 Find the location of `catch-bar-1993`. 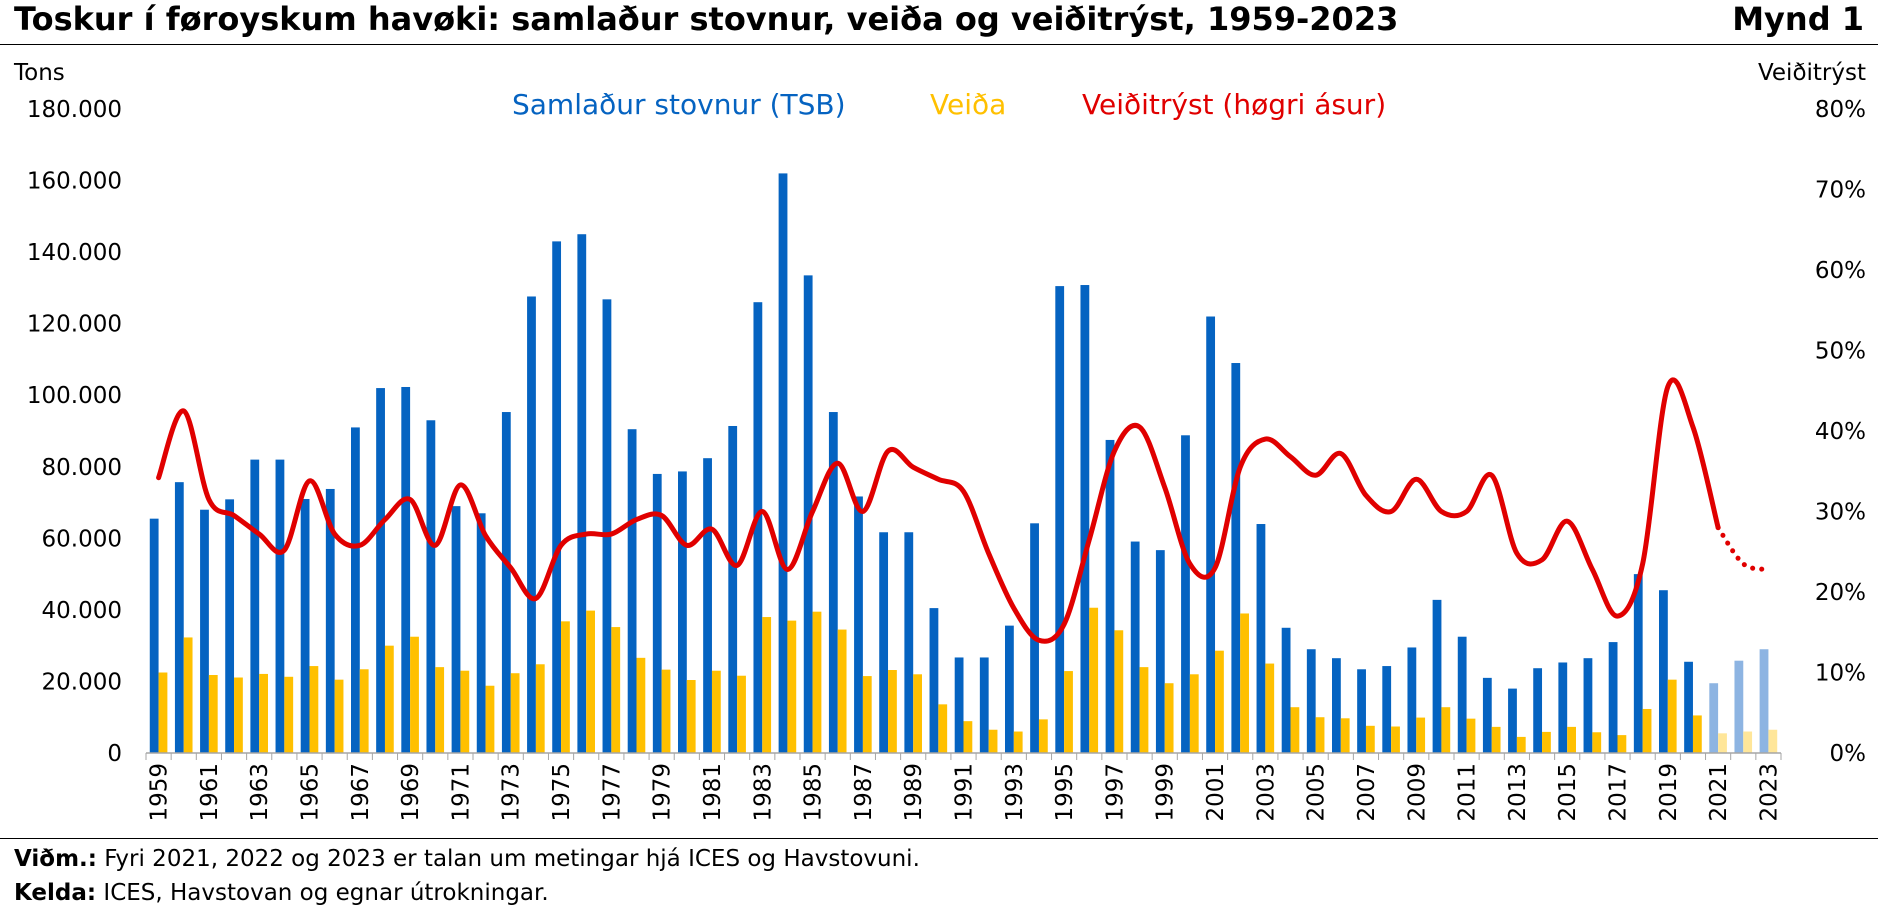

catch-bar-1993 is located at coordinates (1018, 742).